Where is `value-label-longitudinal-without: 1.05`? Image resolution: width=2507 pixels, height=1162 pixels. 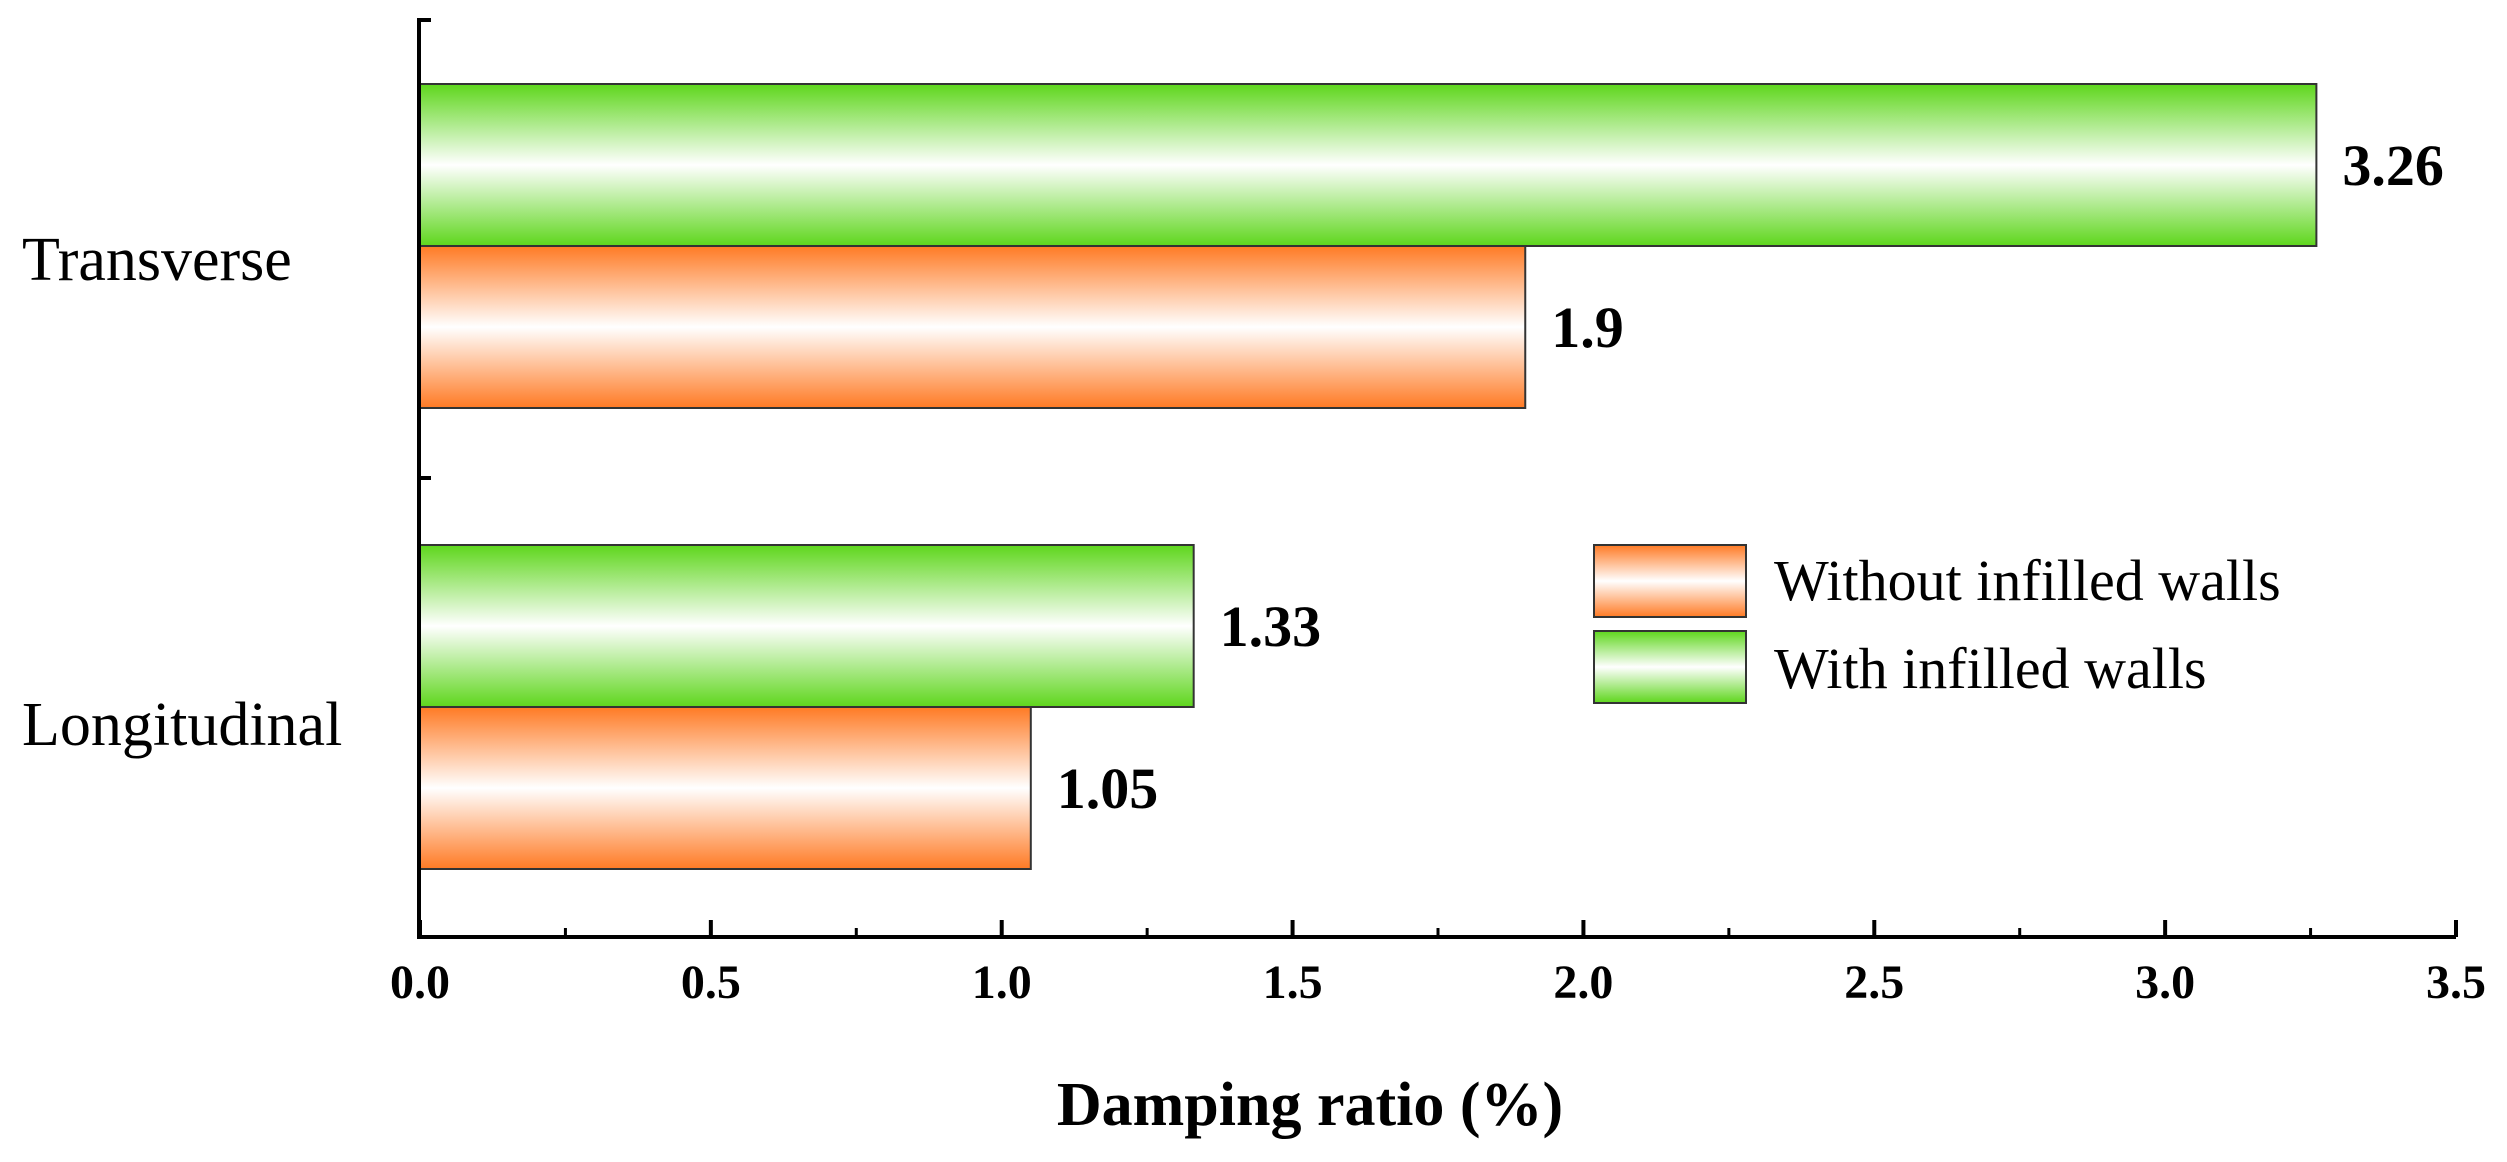
value-label-longitudinal-without: 1.05 is located at coordinates (1108, 788).